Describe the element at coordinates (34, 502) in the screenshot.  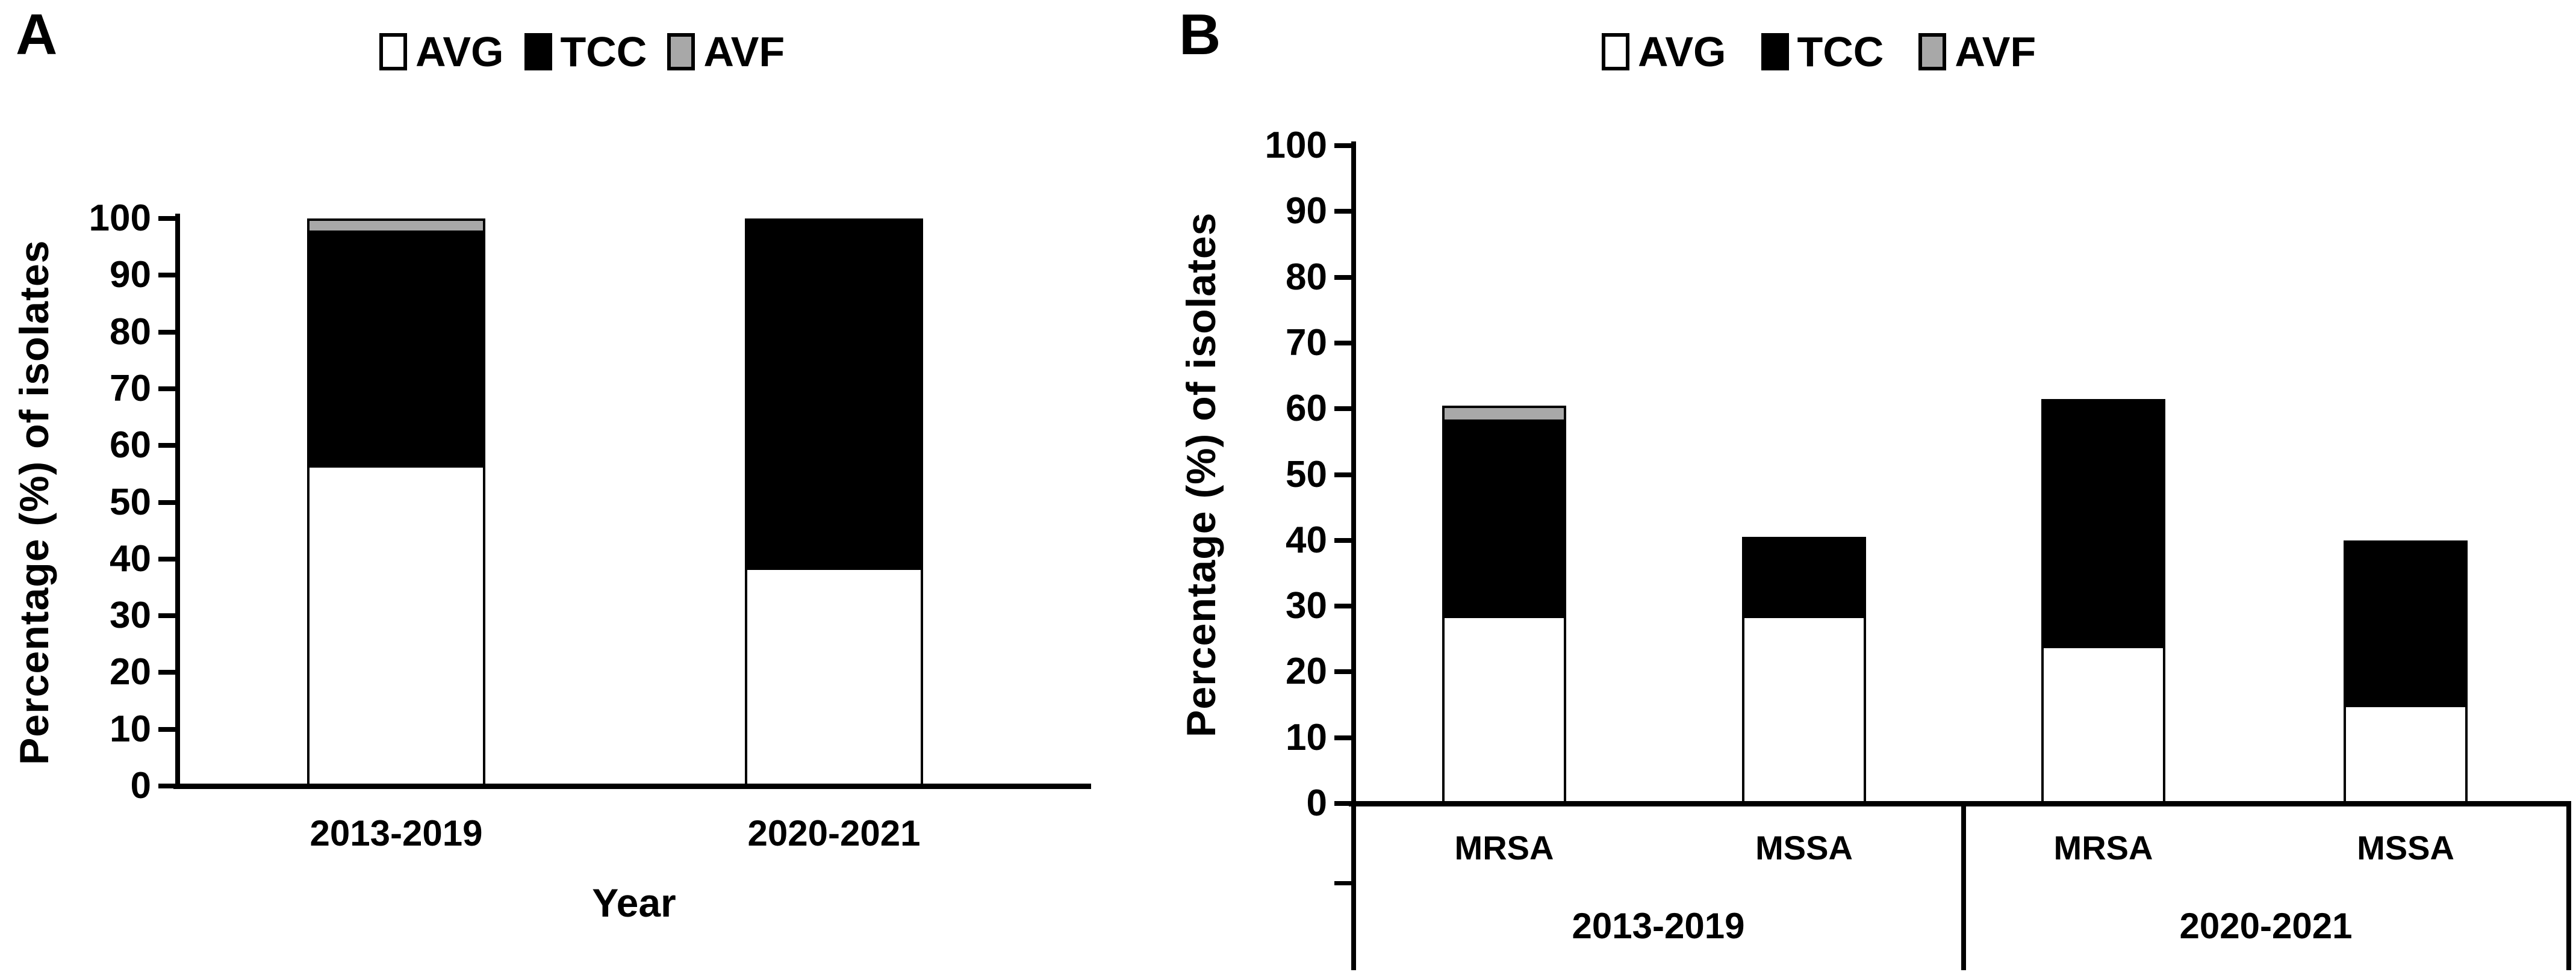
I see `panel-a-y-axis-title: Percentage (%) of isolates` at that location.